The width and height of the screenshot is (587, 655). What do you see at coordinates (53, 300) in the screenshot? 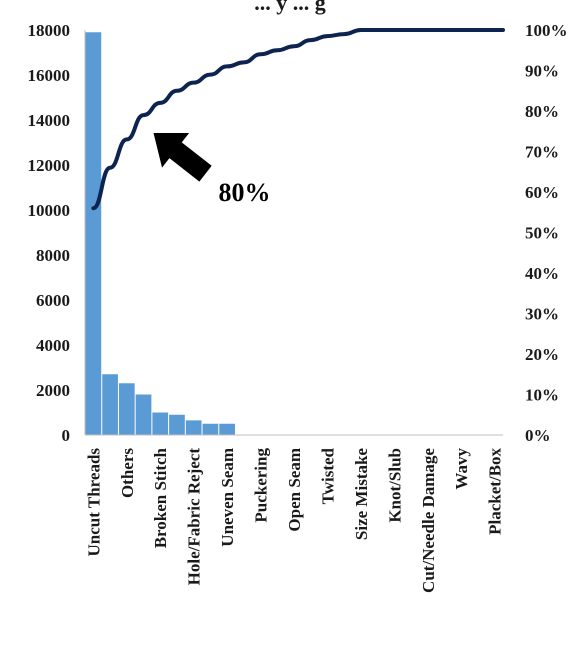
I see `left-tick-label-3: 6000` at bounding box center [53, 300].